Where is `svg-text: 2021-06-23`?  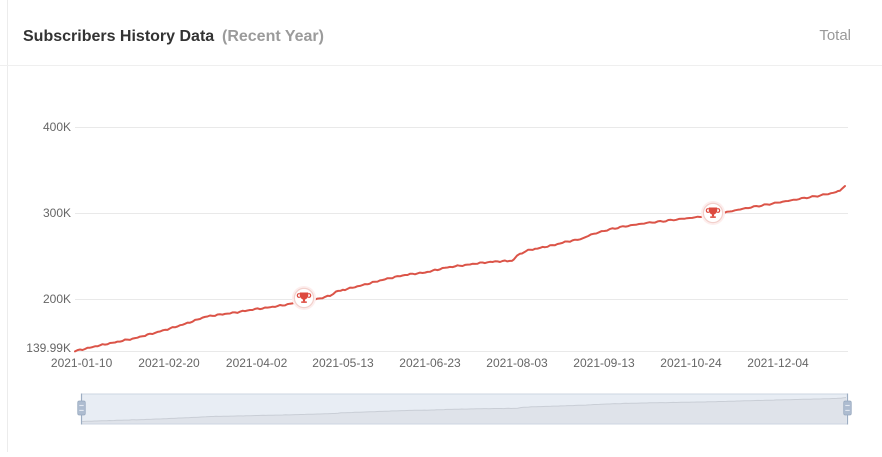
svg-text: 2021-06-23 is located at coordinates (430, 363).